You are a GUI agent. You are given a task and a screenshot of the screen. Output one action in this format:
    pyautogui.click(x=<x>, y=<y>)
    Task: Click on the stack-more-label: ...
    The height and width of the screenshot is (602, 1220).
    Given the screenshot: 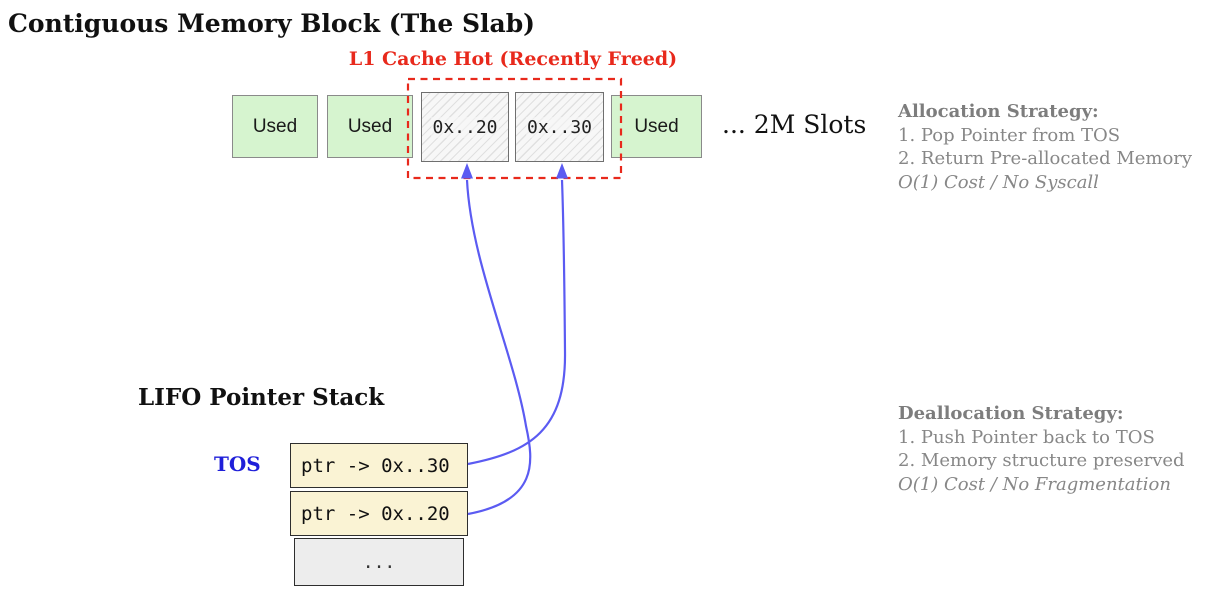 What is the action you would take?
    pyautogui.click(x=379, y=562)
    